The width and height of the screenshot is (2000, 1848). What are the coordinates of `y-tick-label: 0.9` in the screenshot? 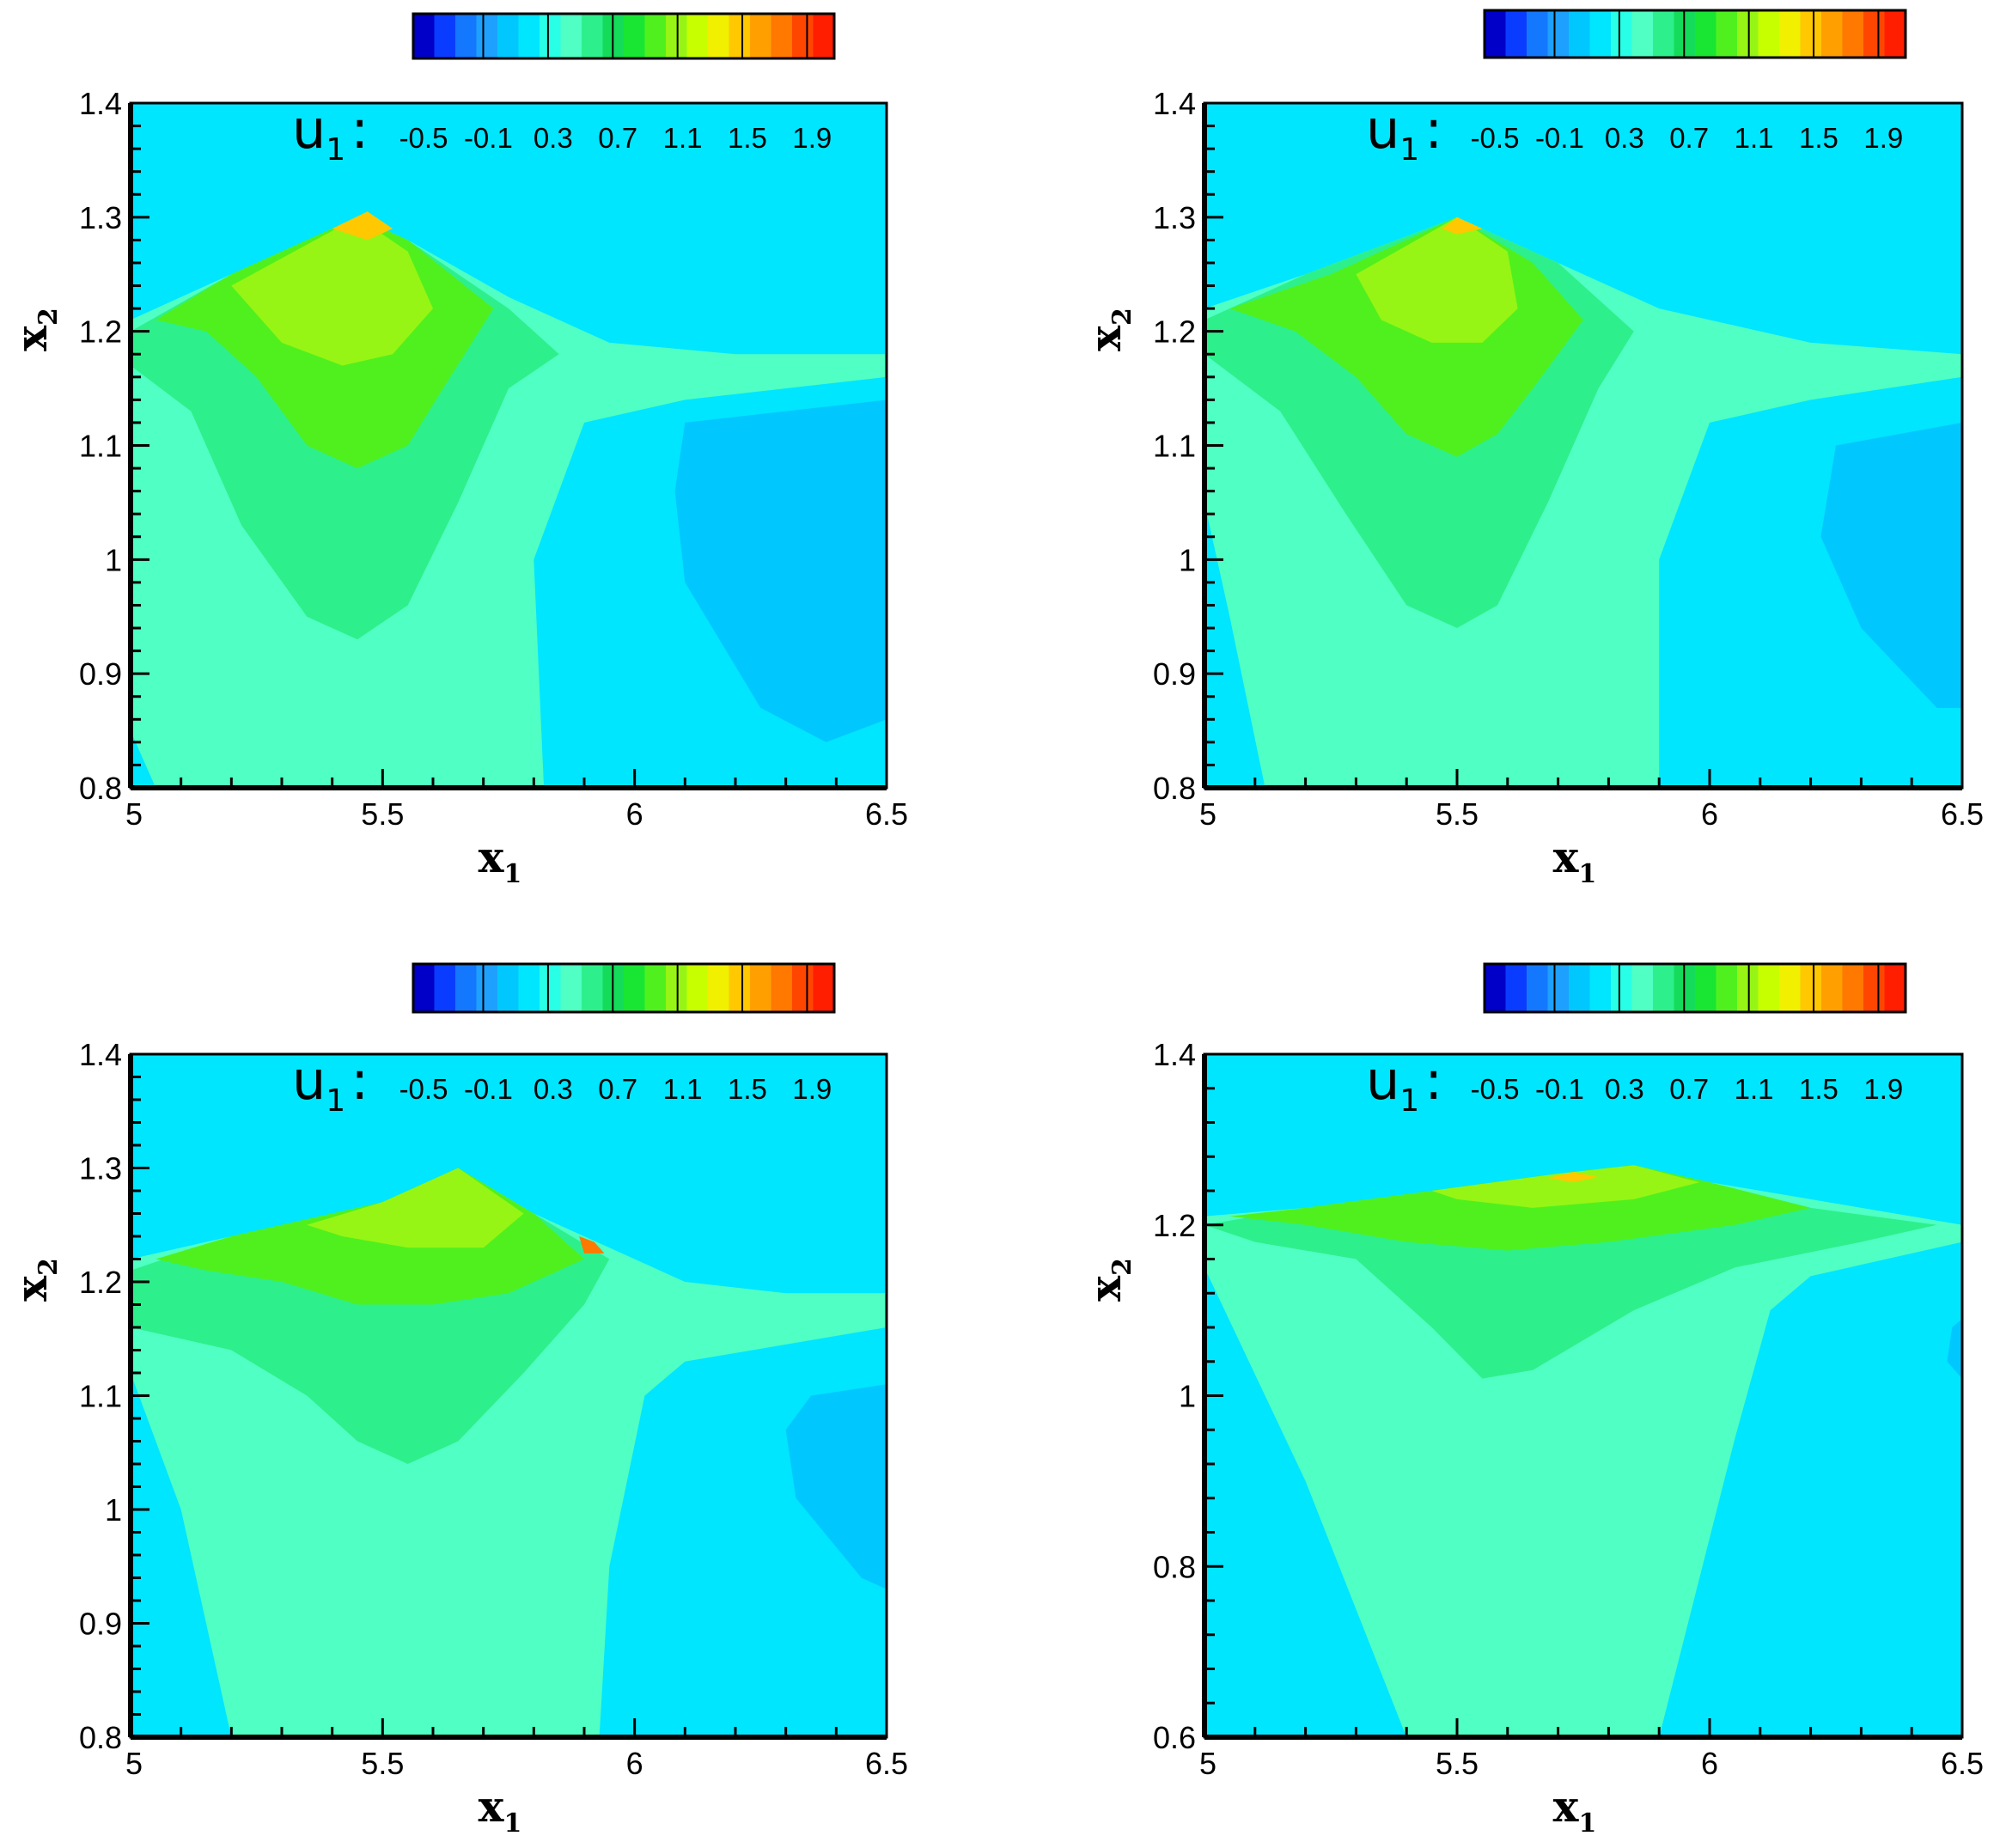 It's located at (100, 674).